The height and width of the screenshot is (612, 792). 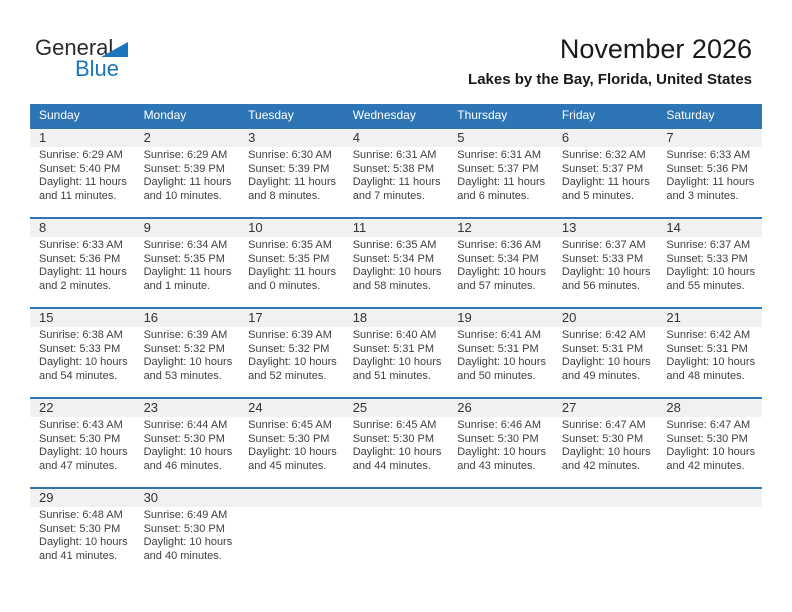 I want to click on detail-line: Sunset: 5:33 PM, so click(x=80, y=348).